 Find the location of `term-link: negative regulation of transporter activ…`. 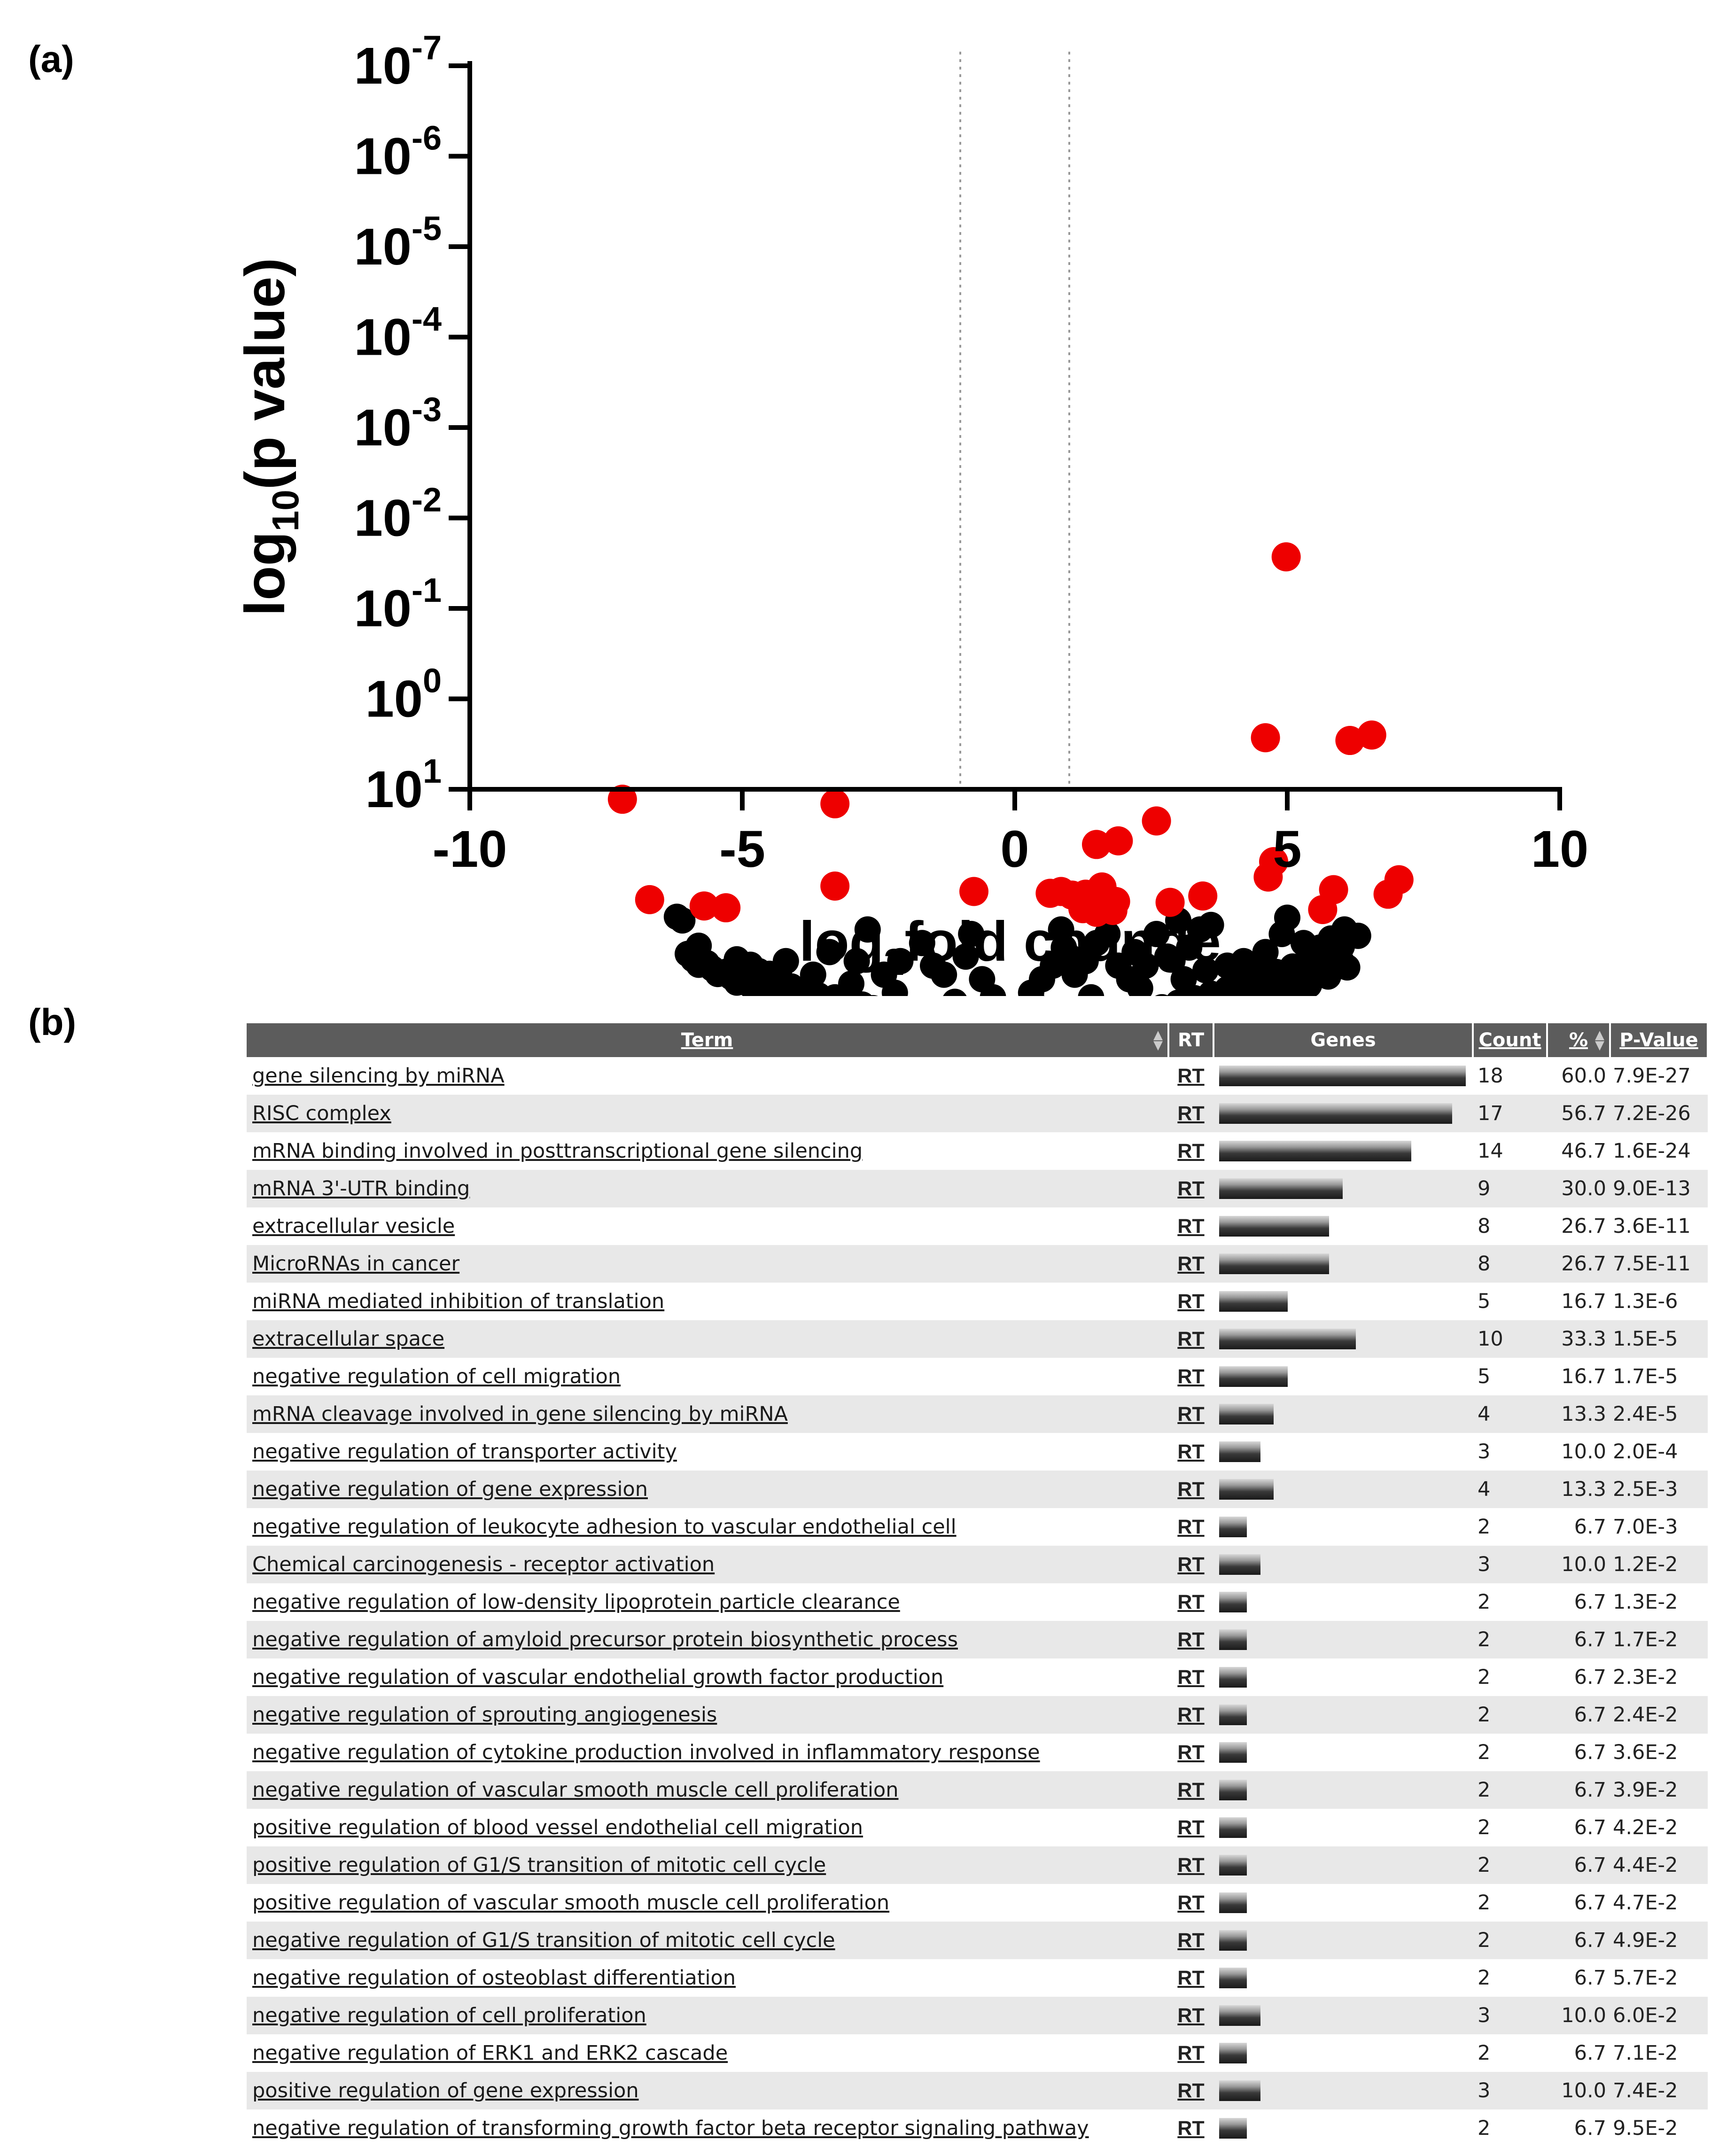

term-link: negative regulation of transporter activ… is located at coordinates (464, 1451).